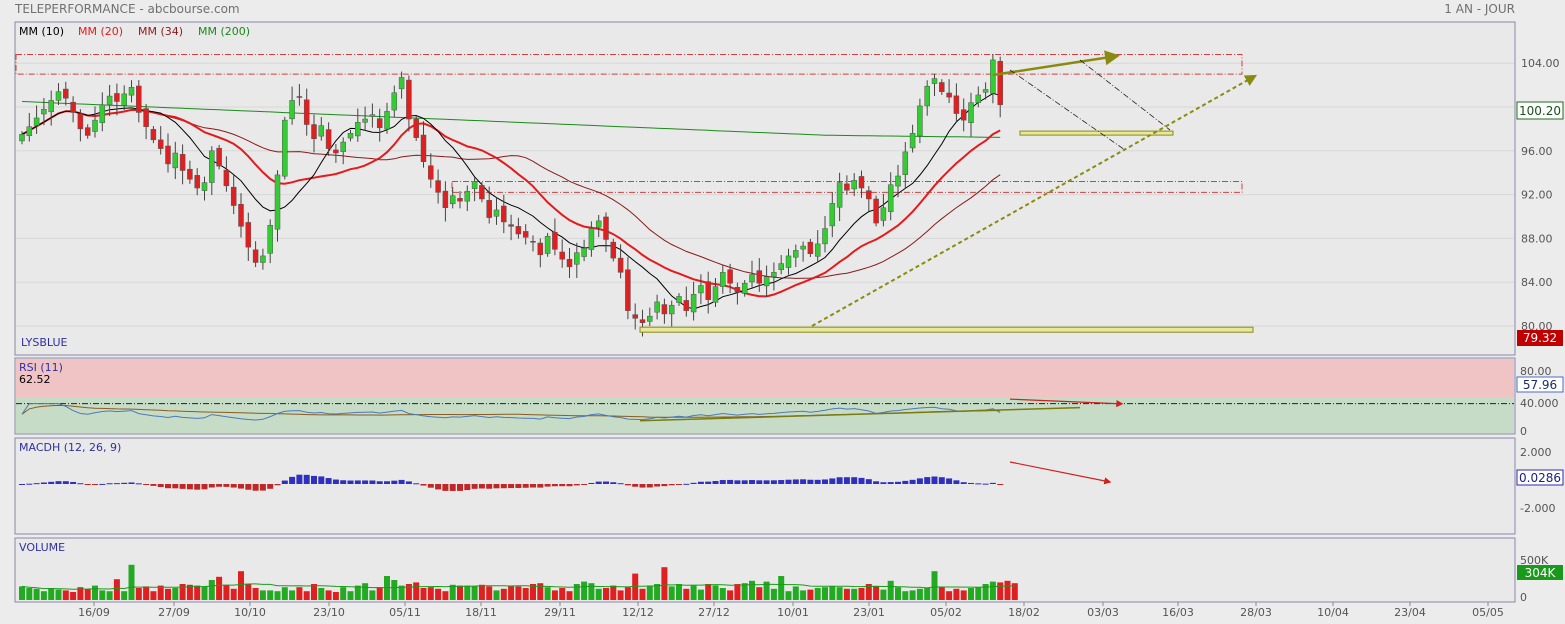 The height and width of the screenshot is (624, 1565). I want to click on price-tick-label: 92.00, so click(1537, 195).